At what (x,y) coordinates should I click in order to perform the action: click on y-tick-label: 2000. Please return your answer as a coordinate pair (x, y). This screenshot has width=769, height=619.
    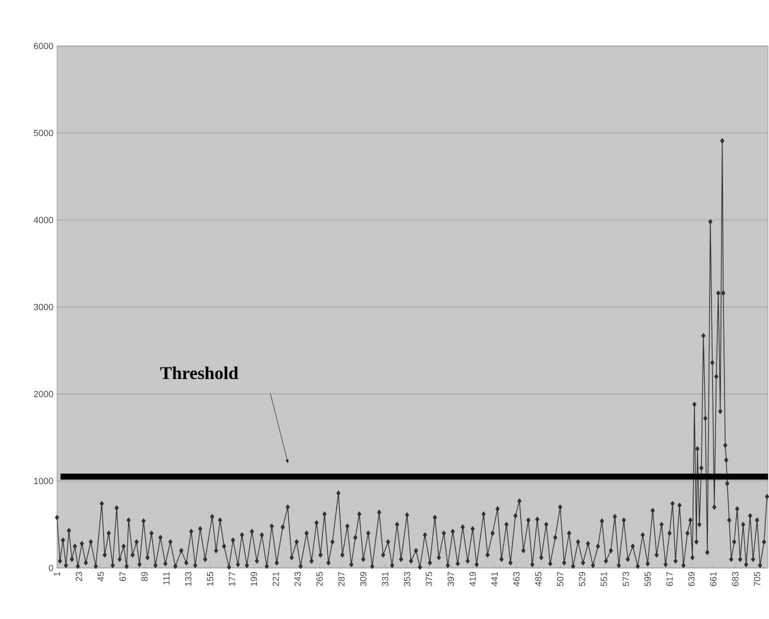
    Looking at the image, I should click on (44, 394).